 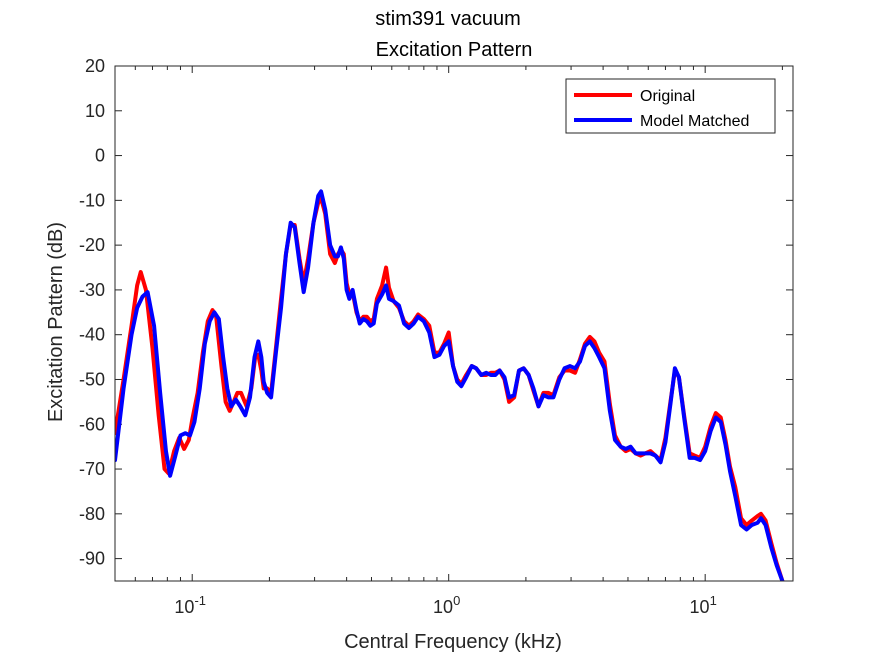 I want to click on chart-title: stim391 vacuum, so click(x=448, y=19).